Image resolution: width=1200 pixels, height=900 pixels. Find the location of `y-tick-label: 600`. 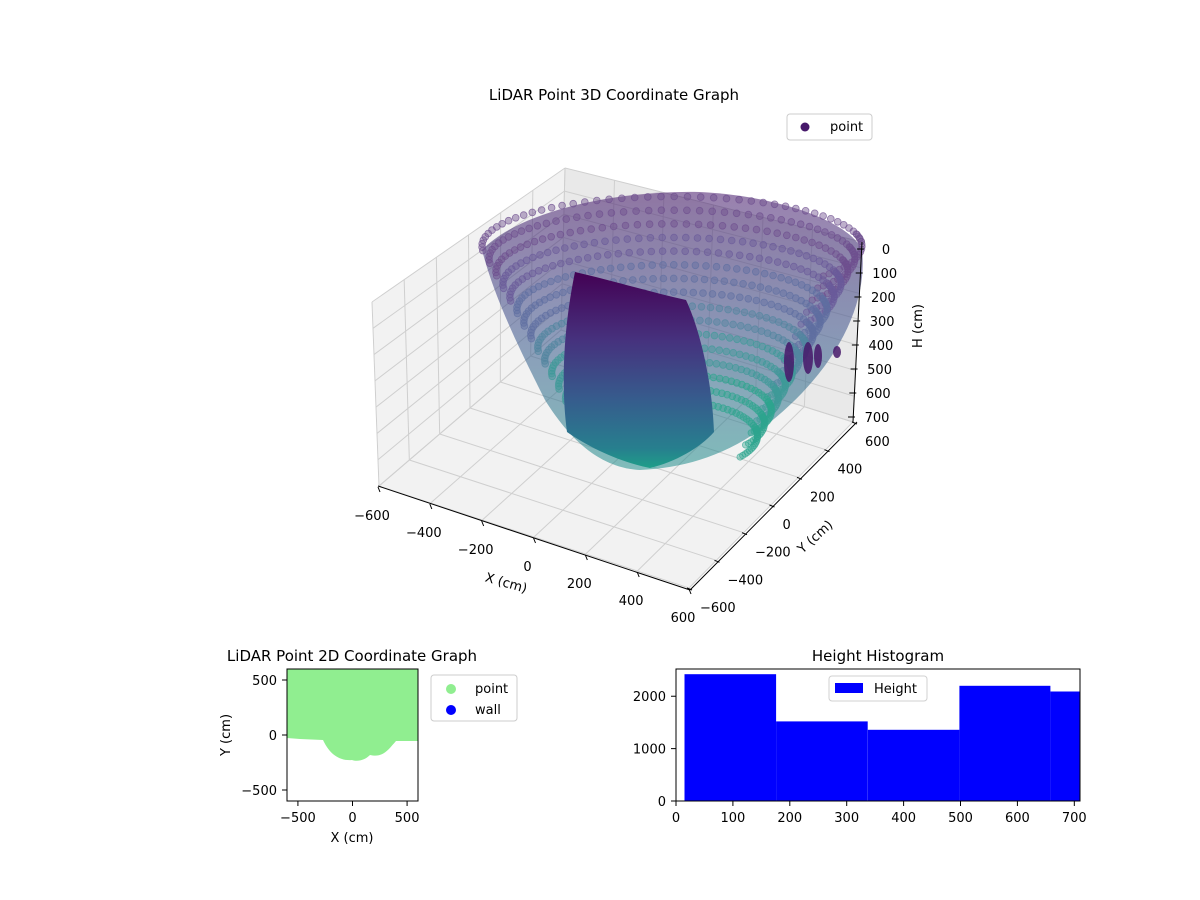

y-tick-label: 600 is located at coordinates (877, 442).